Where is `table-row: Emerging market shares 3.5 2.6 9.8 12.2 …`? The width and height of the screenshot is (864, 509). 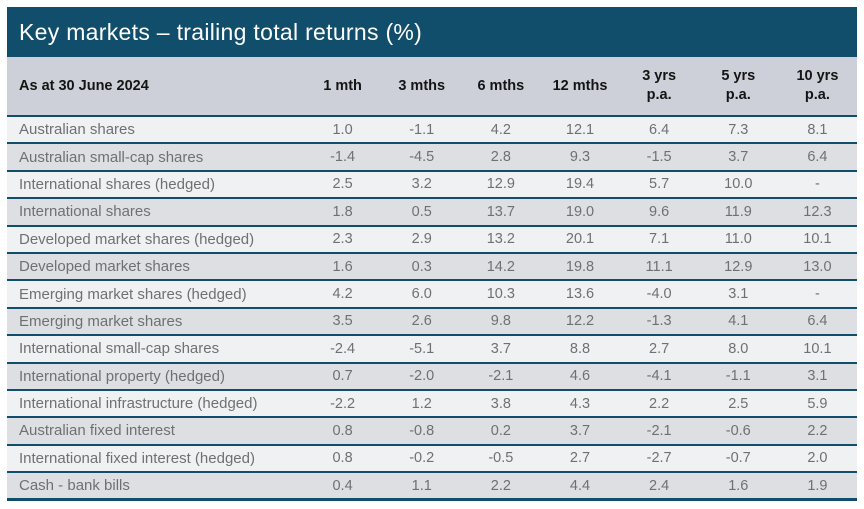
table-row: Emerging market shares 3.5 2.6 9.8 12.2 … is located at coordinates (432, 321).